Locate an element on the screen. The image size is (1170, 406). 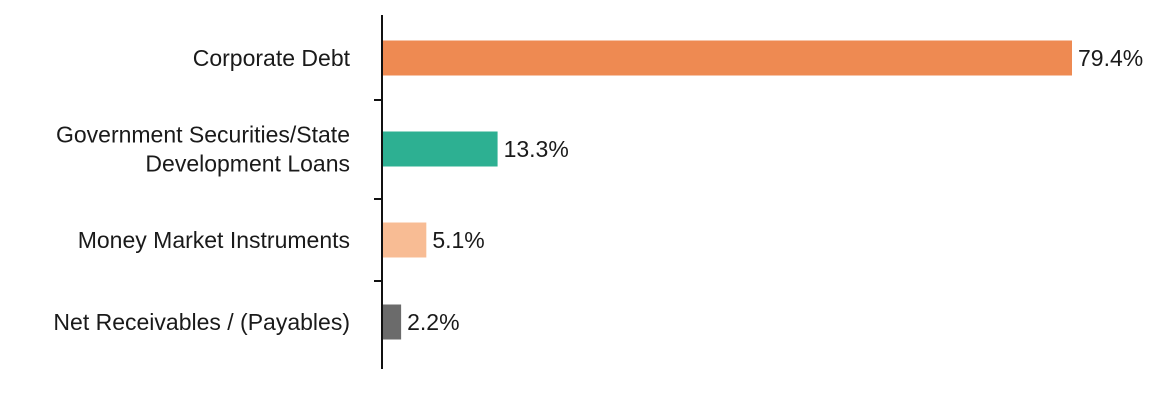
category-label: Corporate Debt is located at coordinates (272, 58).